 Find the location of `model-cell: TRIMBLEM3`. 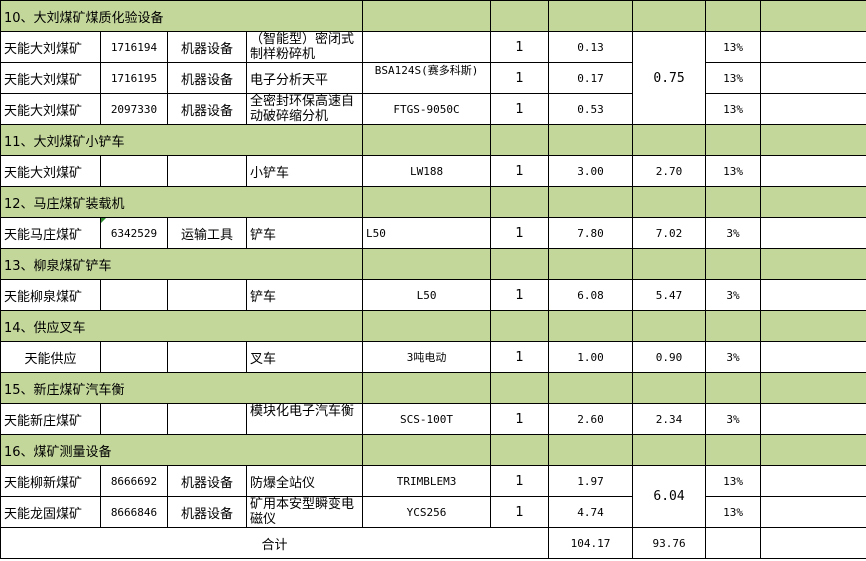

model-cell: TRIMBLEM3 is located at coordinates (427, 481).